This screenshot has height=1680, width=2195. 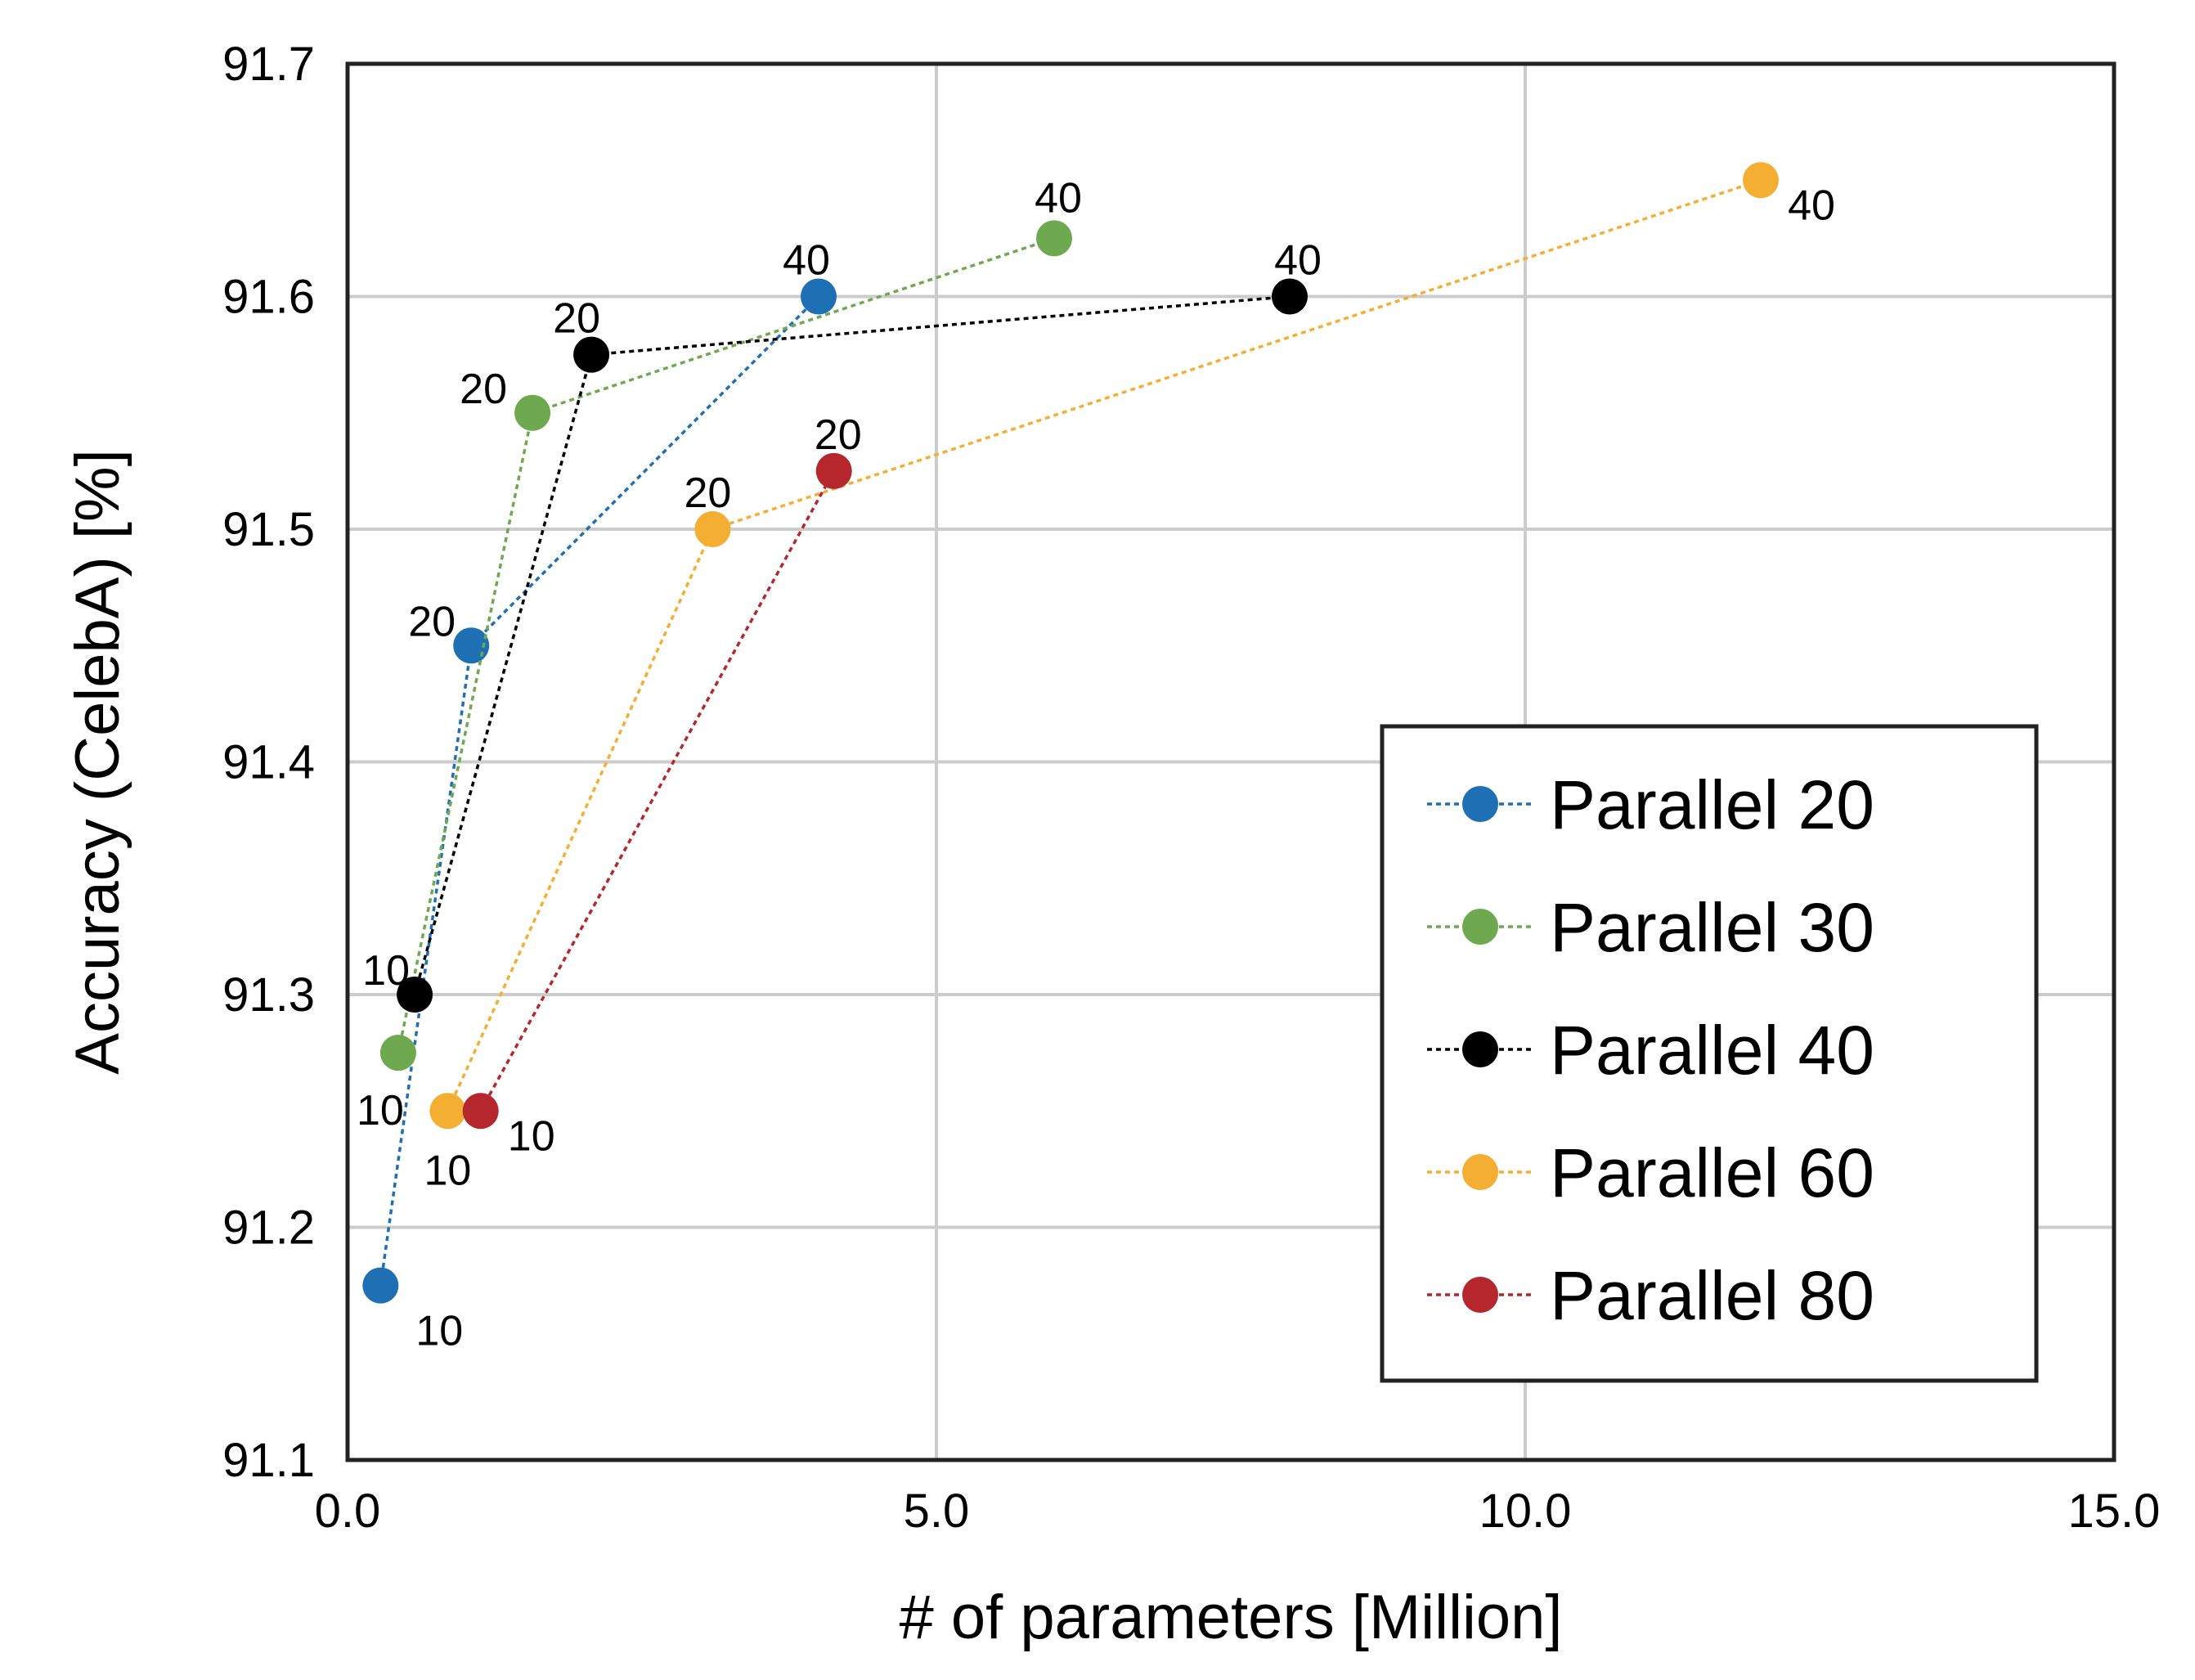 I want to click on y-tick-label: 91.7, so click(x=268, y=64).